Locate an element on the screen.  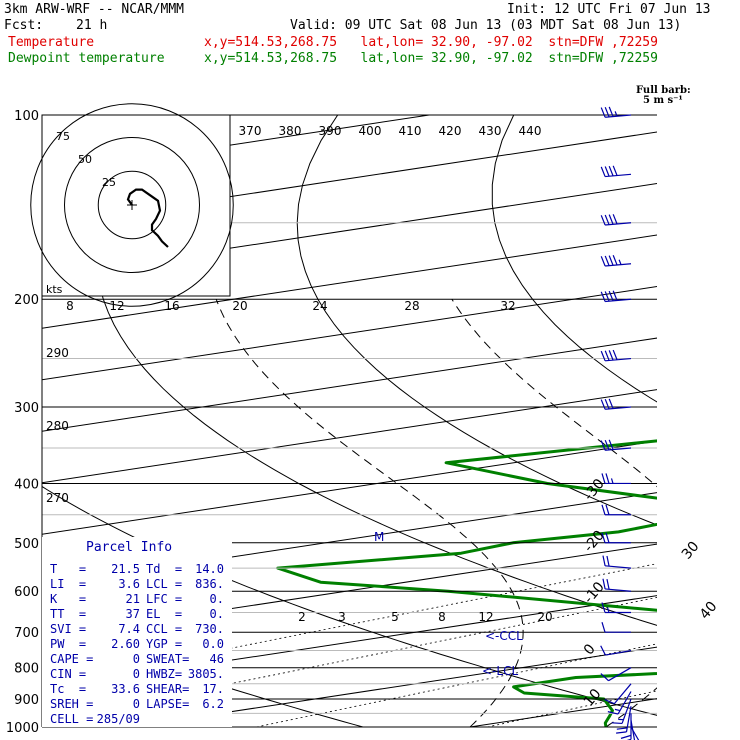
parcel-row-right-value: 0. is located at coordinates (216, 599).